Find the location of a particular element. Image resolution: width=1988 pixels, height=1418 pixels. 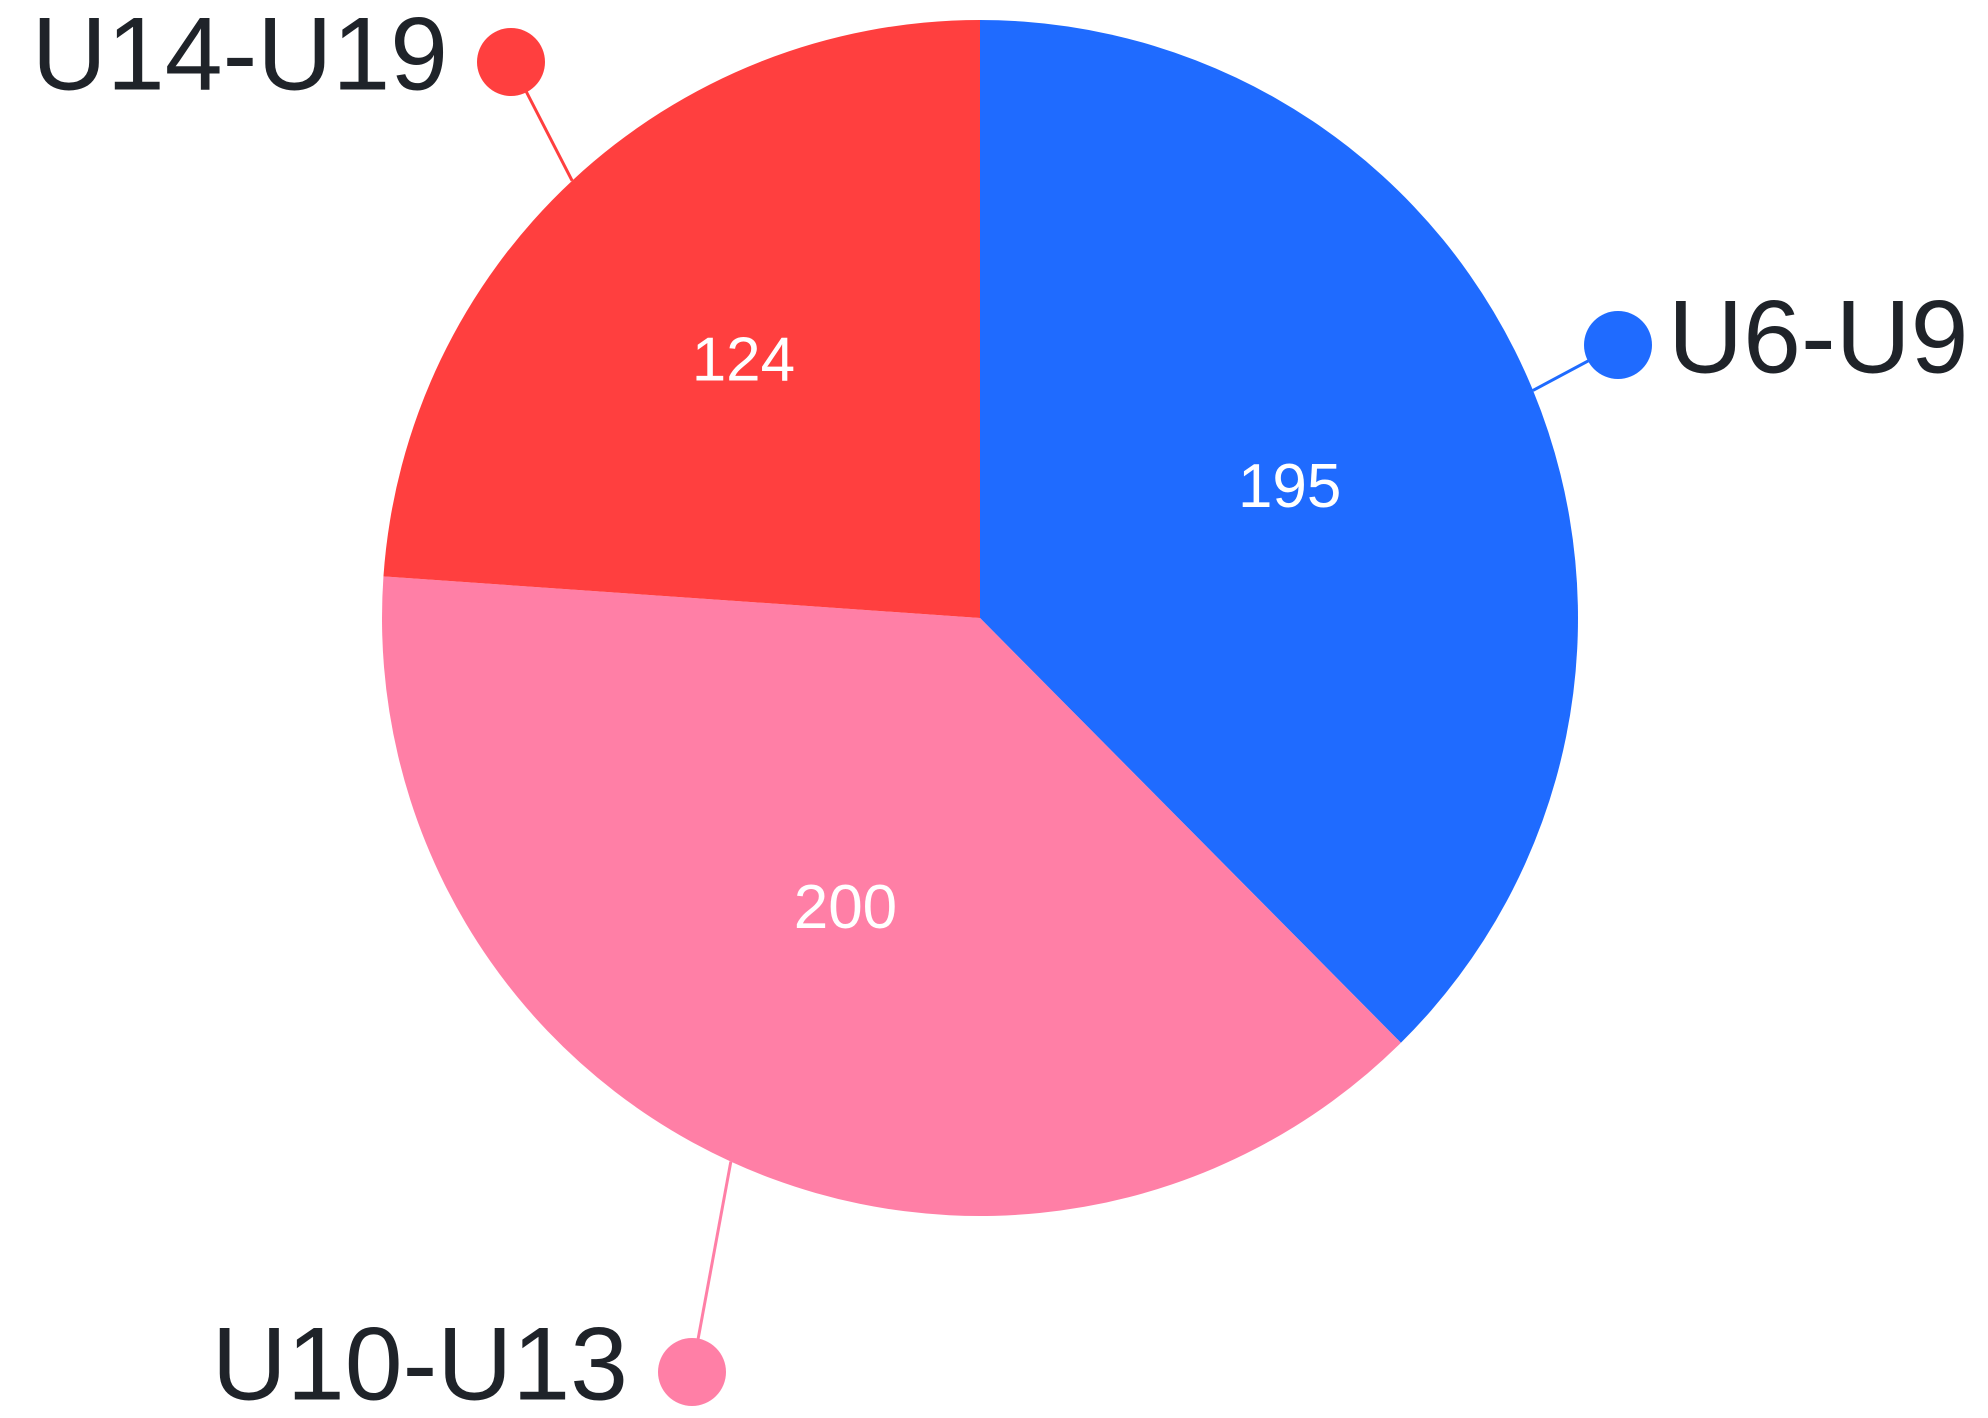

legend-dot-u6-u9 is located at coordinates (1618, 345).